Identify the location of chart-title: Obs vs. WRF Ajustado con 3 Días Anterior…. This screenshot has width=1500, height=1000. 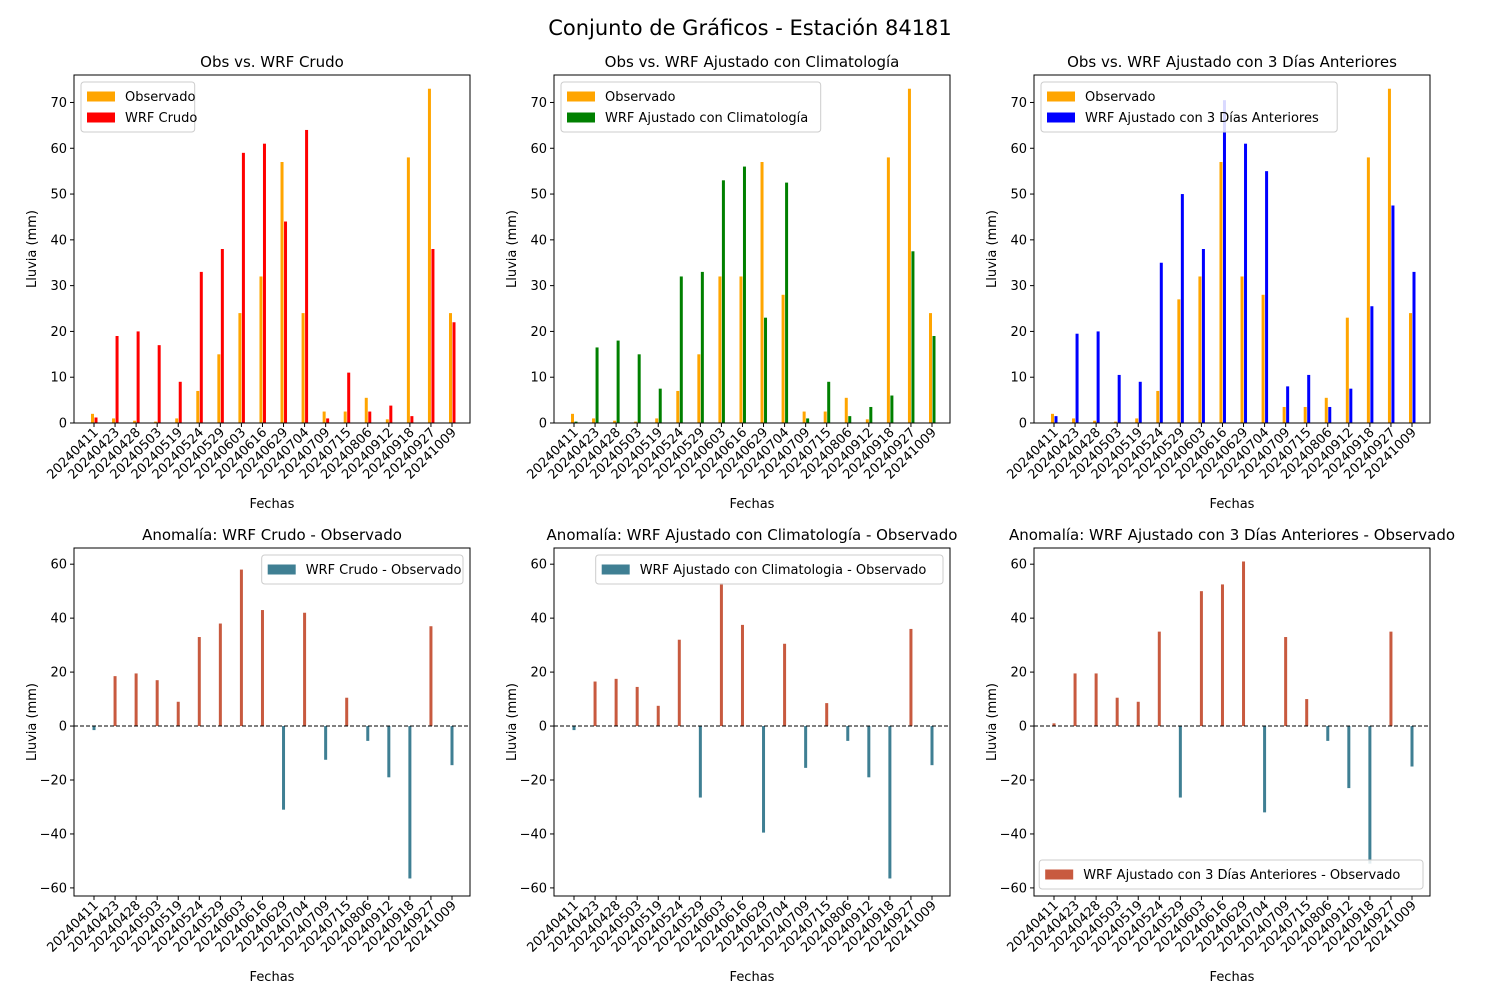
(1232, 62).